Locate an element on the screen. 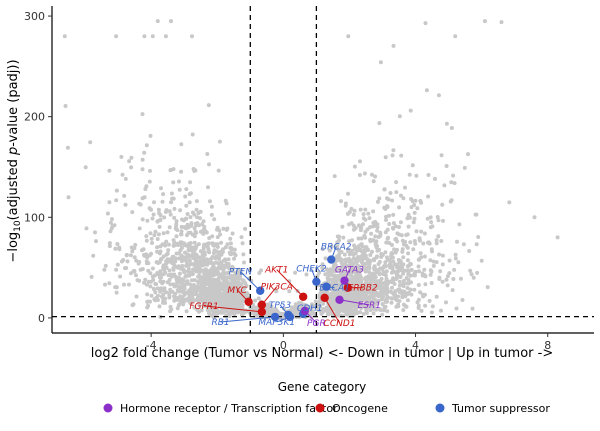  gene-label-myc: MYC is located at coordinates (237, 291).